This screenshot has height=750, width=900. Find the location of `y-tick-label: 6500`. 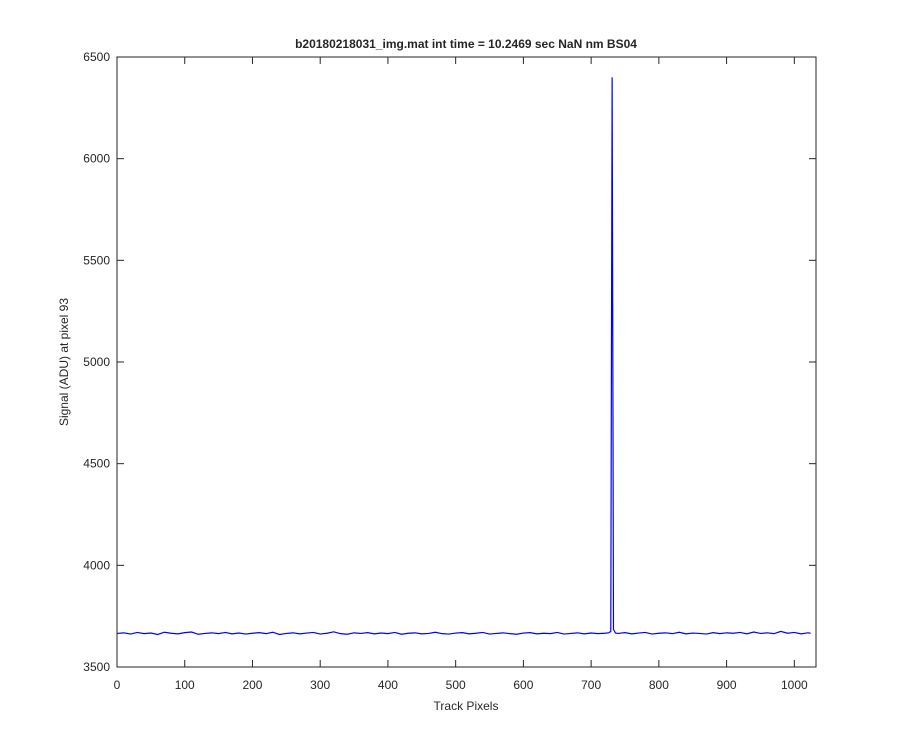

y-tick-label: 6500 is located at coordinates (96, 57).